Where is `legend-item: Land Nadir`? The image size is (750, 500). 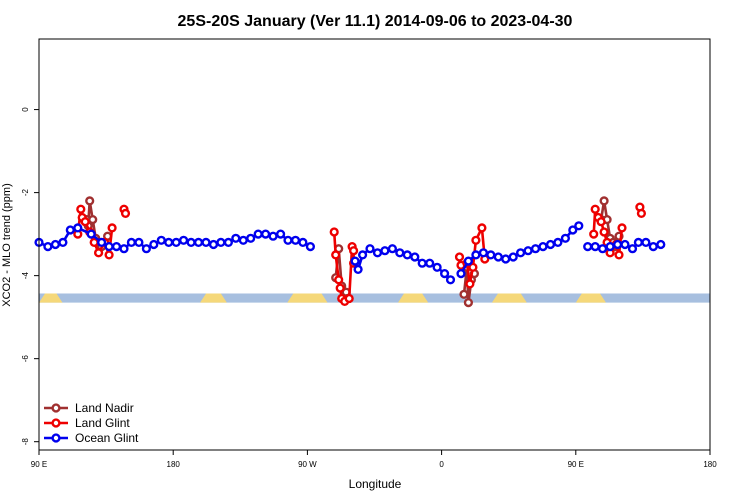 legend-item: Land Nadir is located at coordinates (89, 408).